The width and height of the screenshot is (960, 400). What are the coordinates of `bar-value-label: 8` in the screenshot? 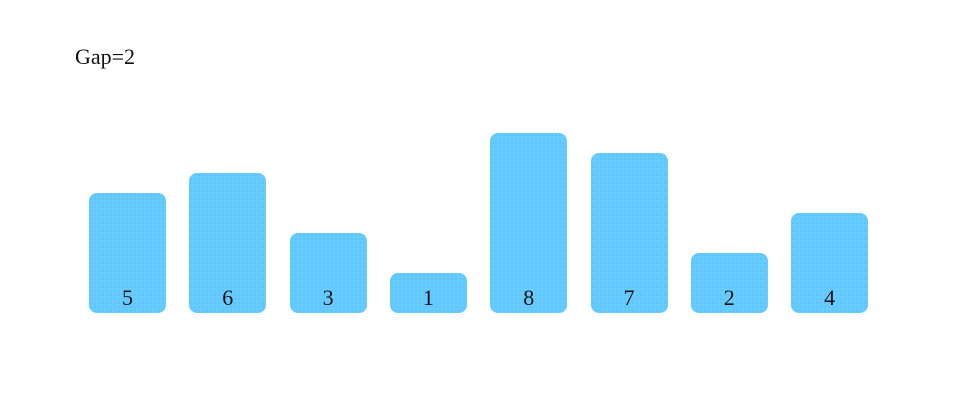 It's located at (529, 297).